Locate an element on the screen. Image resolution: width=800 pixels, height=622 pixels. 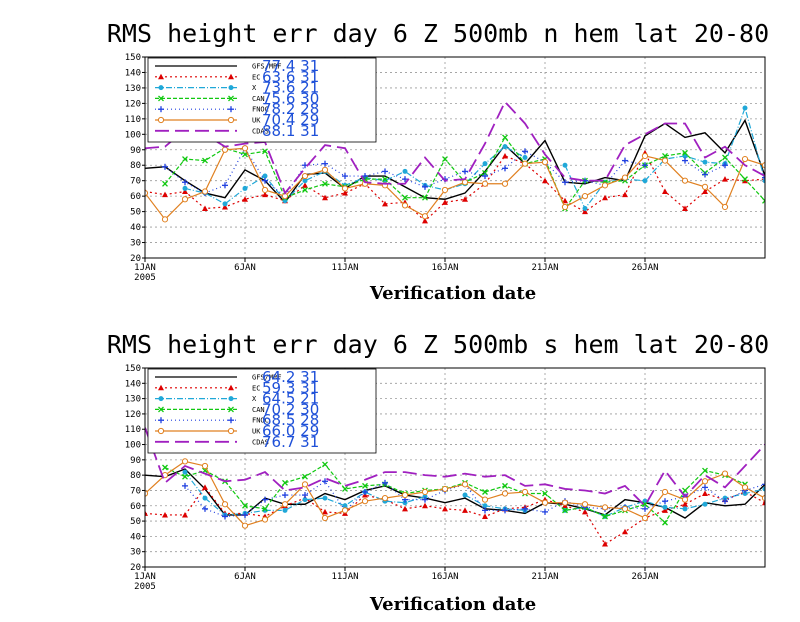
x-tick-year-label: 2005 is located at coordinates (145, 587).